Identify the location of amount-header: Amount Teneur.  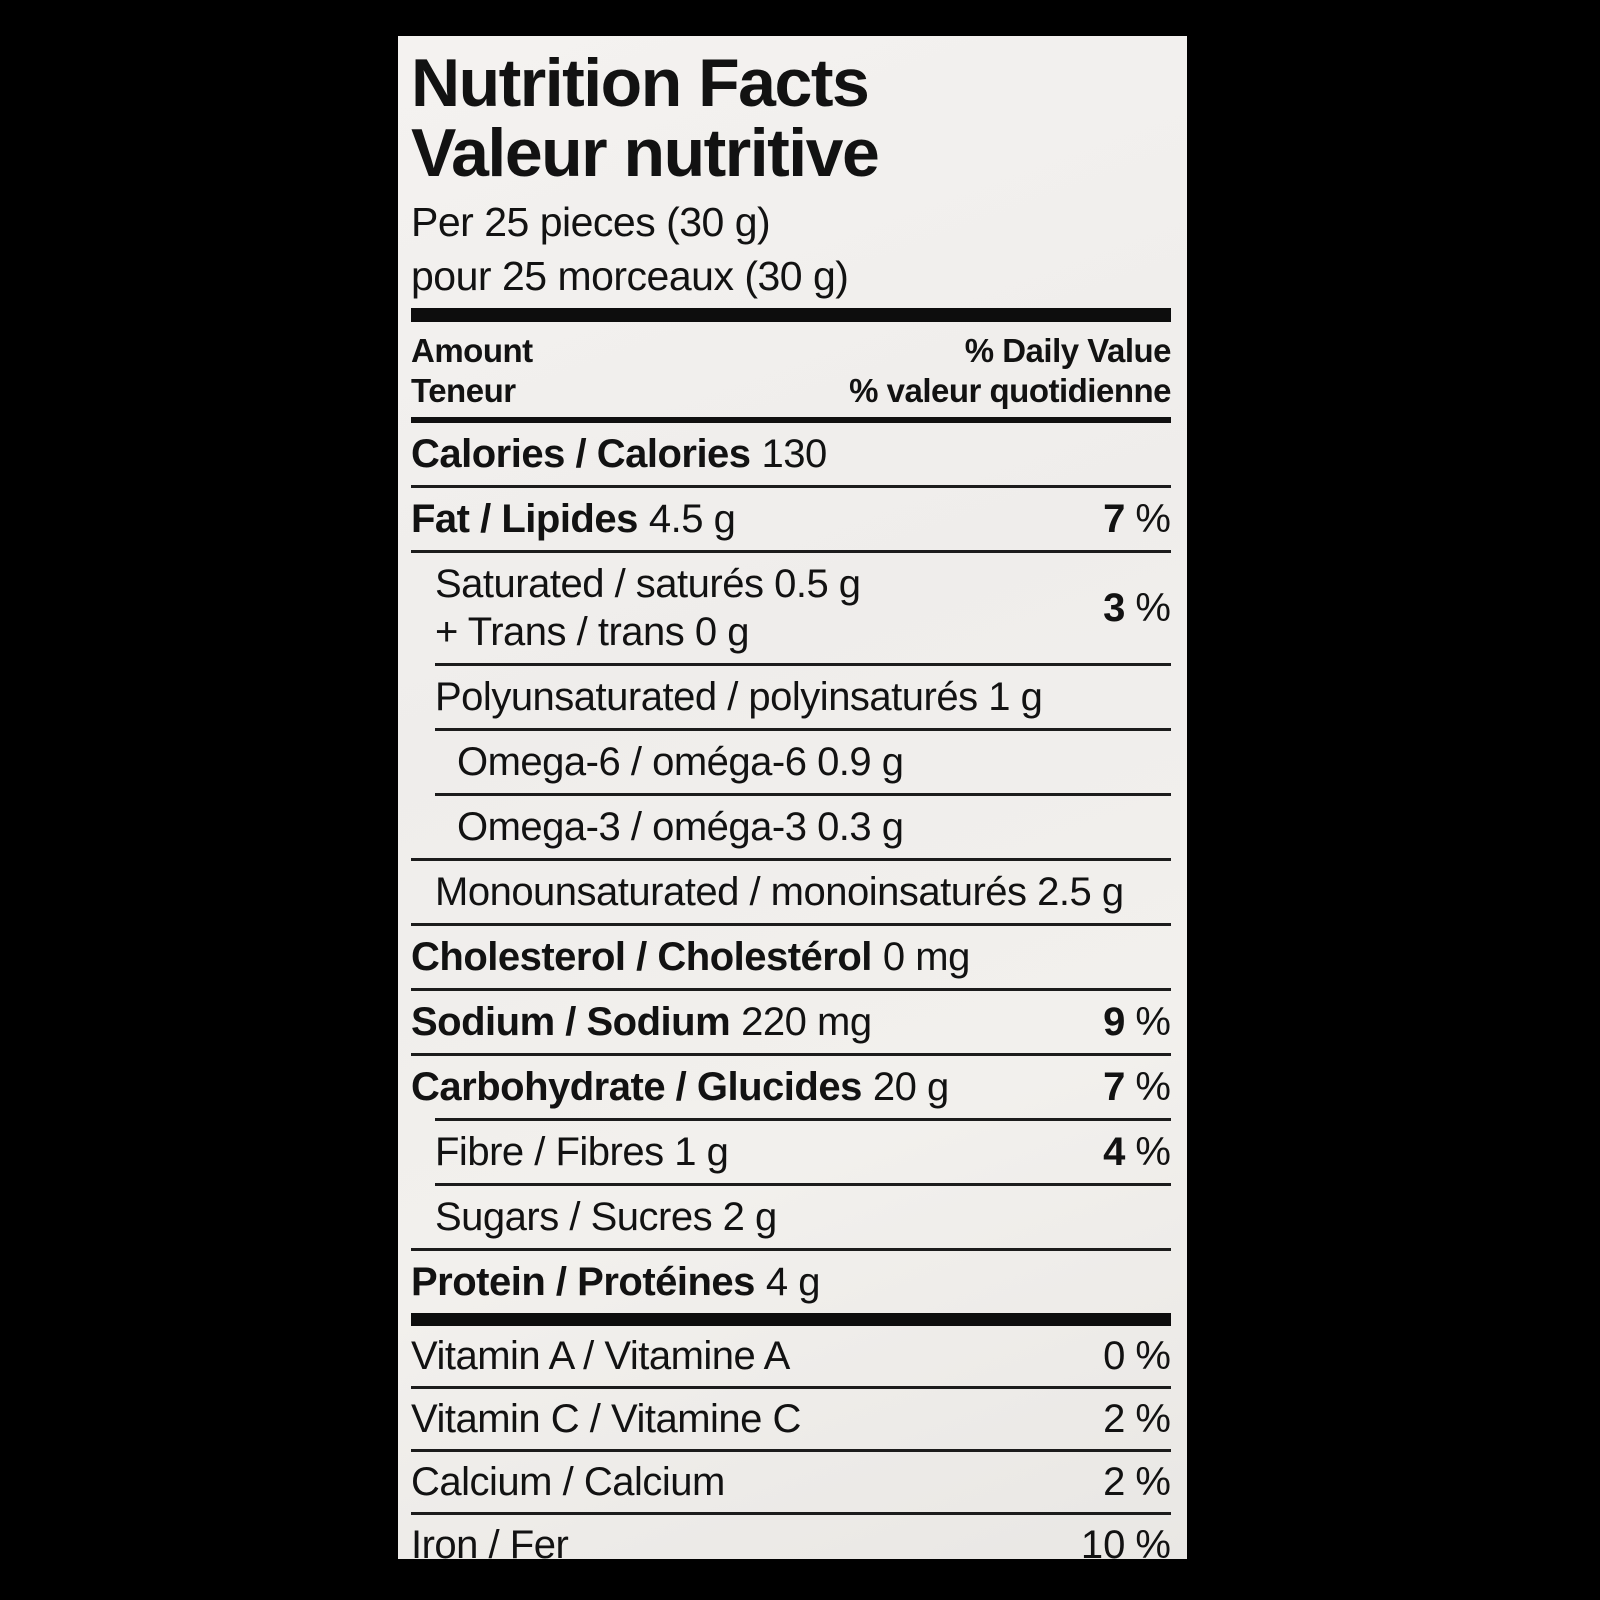
(472, 371).